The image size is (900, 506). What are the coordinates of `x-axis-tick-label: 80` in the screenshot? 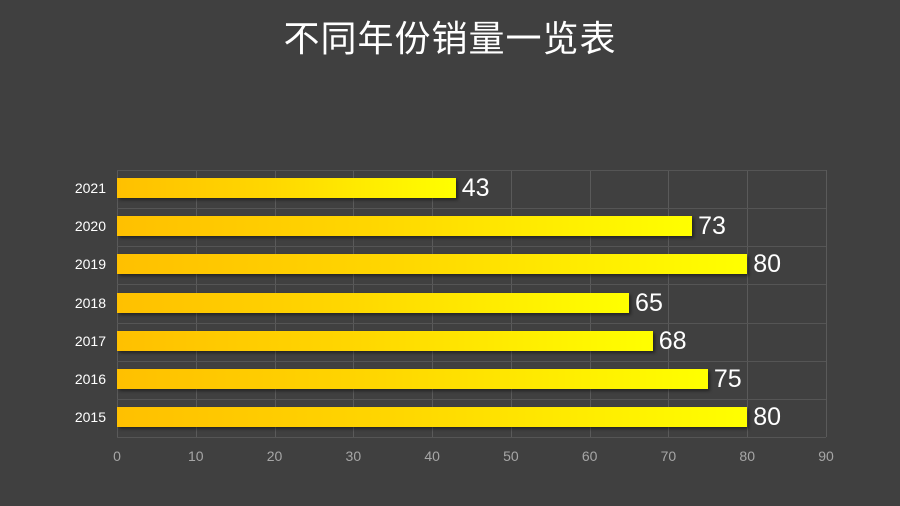 It's located at (747, 456).